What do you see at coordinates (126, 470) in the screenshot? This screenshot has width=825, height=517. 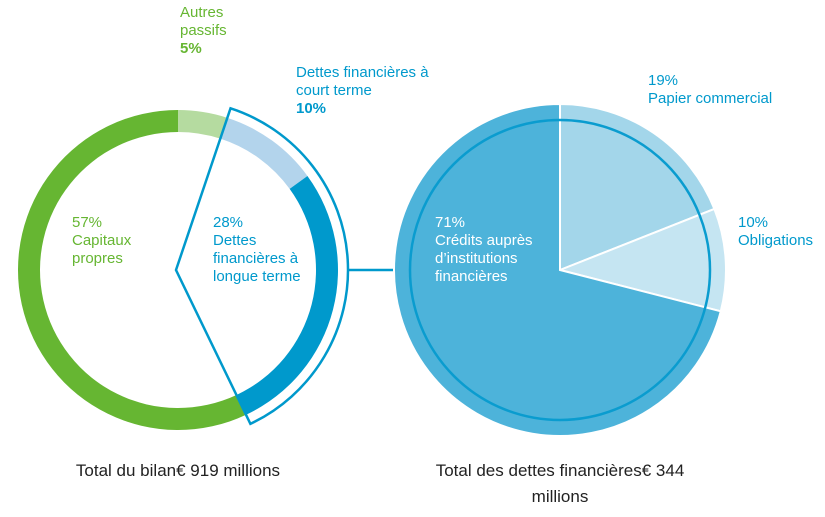 I see `chart-title: Total du bilan` at bounding box center [126, 470].